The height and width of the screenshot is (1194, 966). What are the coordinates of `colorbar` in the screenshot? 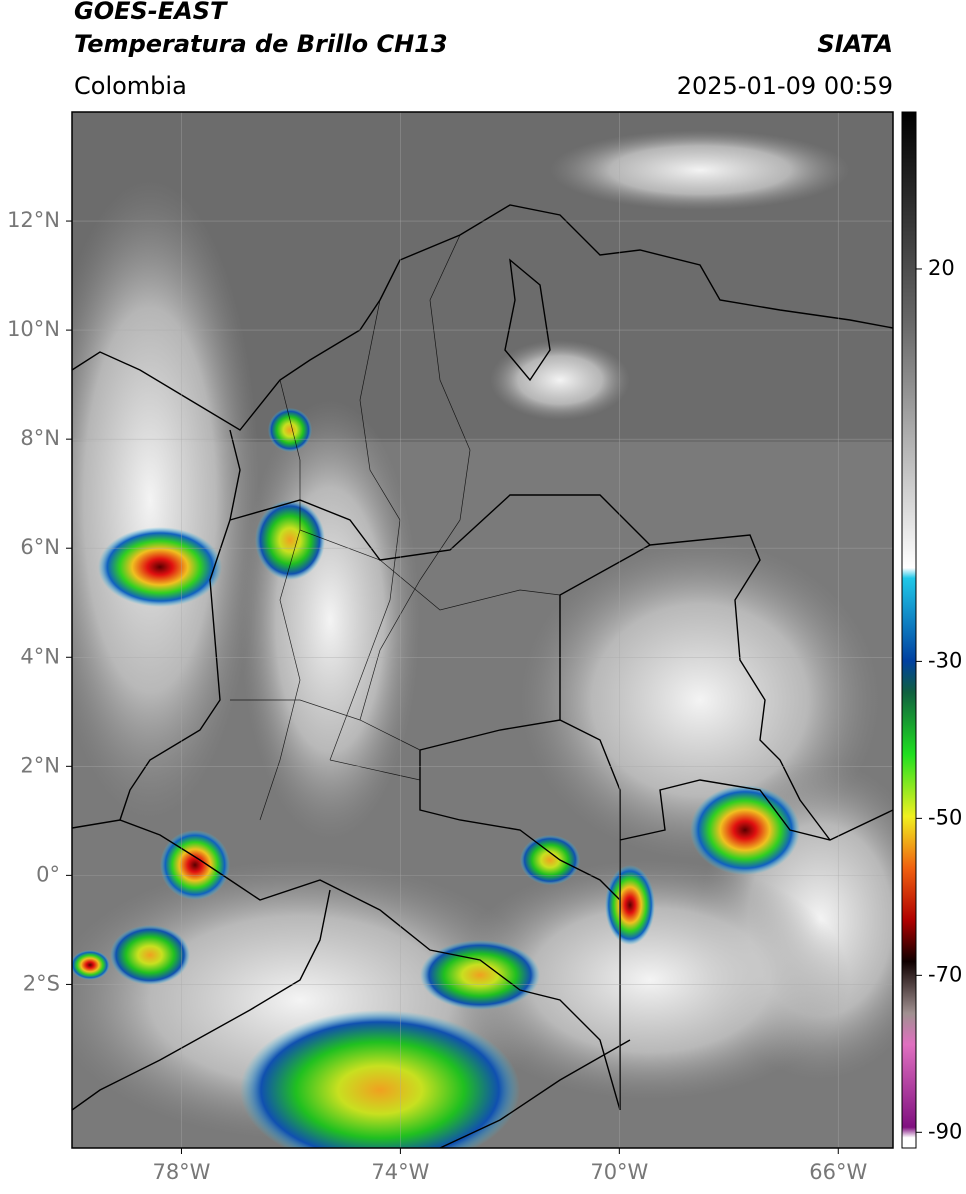 It's located at (909, 630).